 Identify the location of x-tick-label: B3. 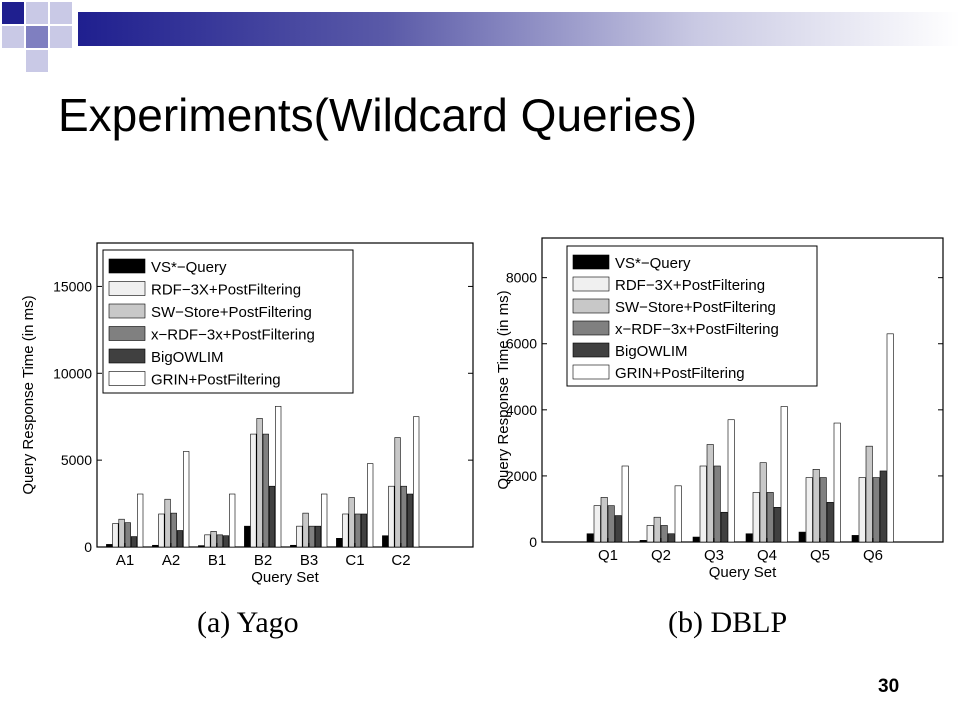
(309, 560).